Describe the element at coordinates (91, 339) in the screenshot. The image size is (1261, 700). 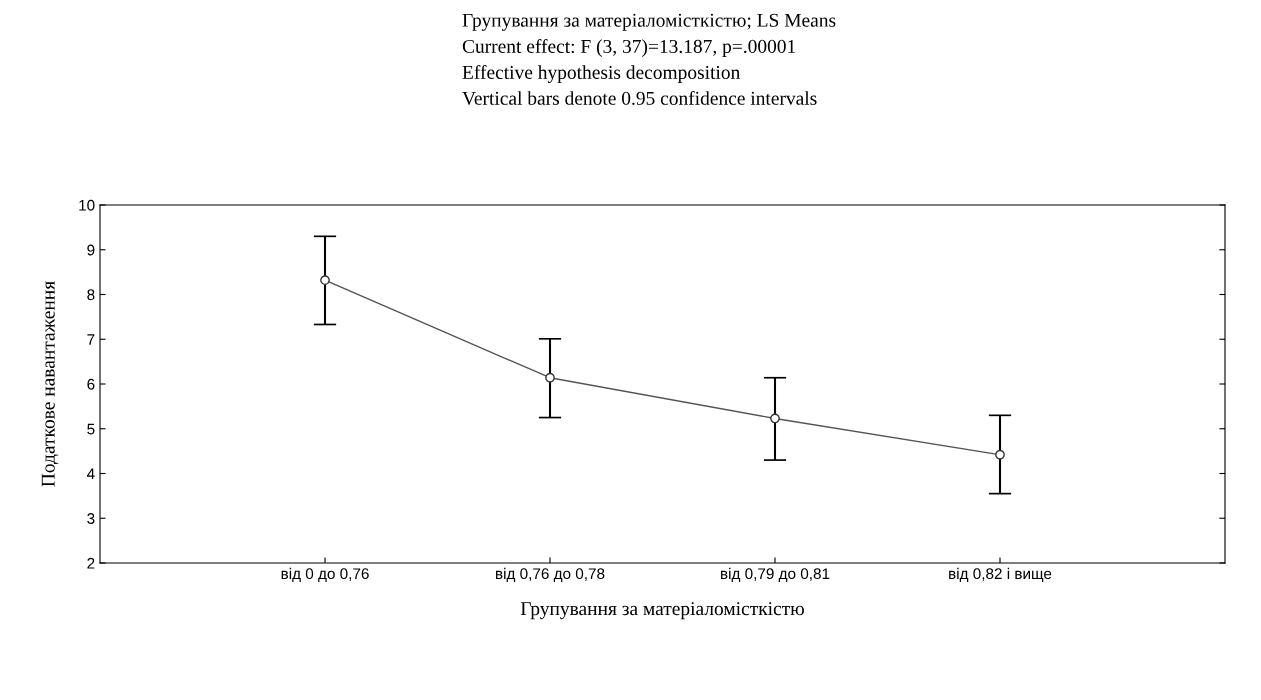
I see `y-tick-label: 7` at that location.